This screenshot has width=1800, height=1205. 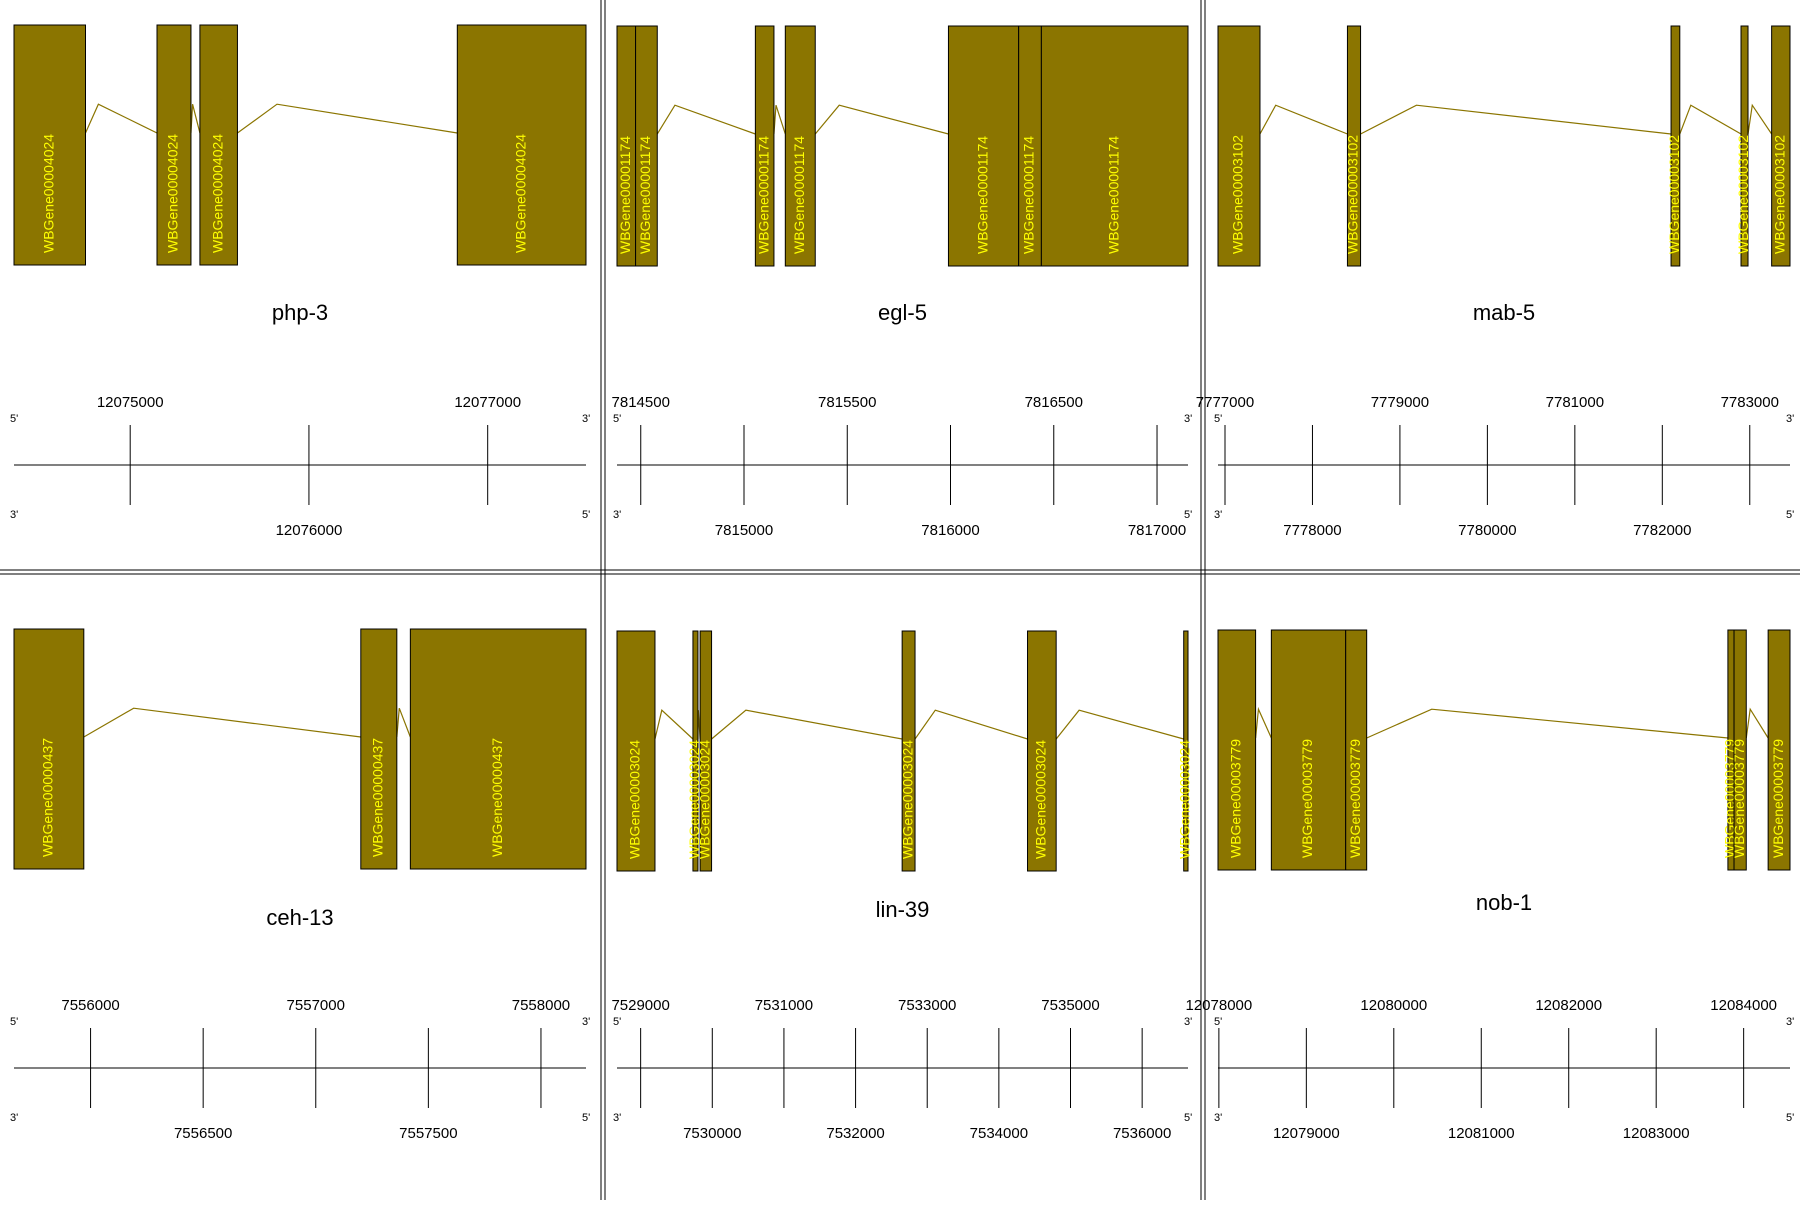 I want to click on scale-tick-label-bottom: 12083000, so click(x=1656, y=1133).